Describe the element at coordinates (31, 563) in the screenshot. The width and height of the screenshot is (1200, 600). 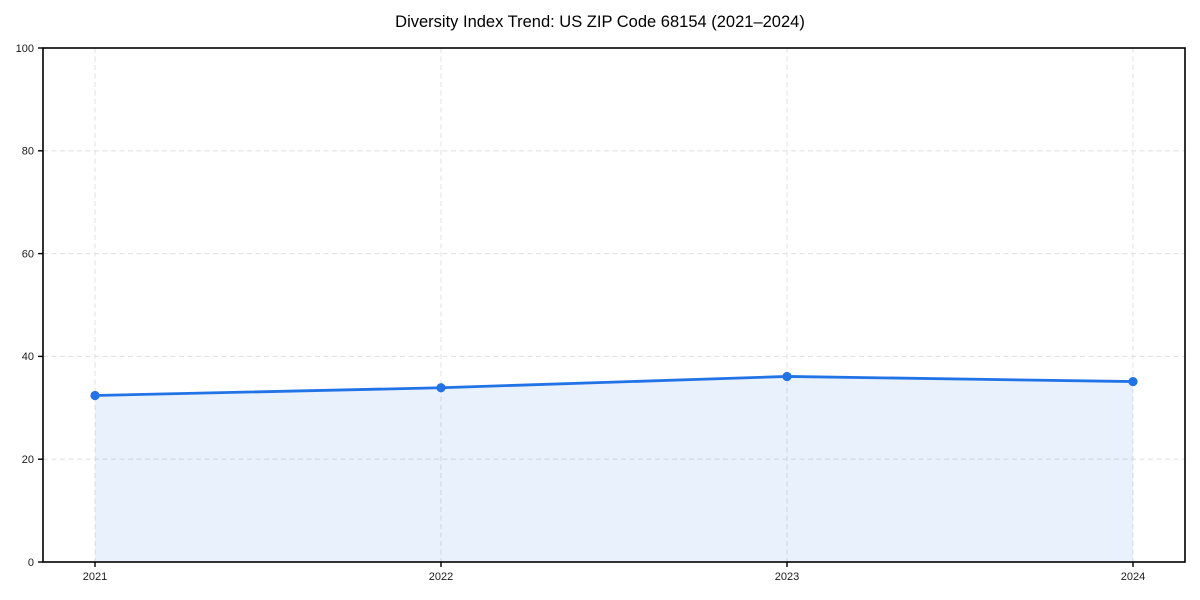
I see `y-tick-label: 0` at that location.